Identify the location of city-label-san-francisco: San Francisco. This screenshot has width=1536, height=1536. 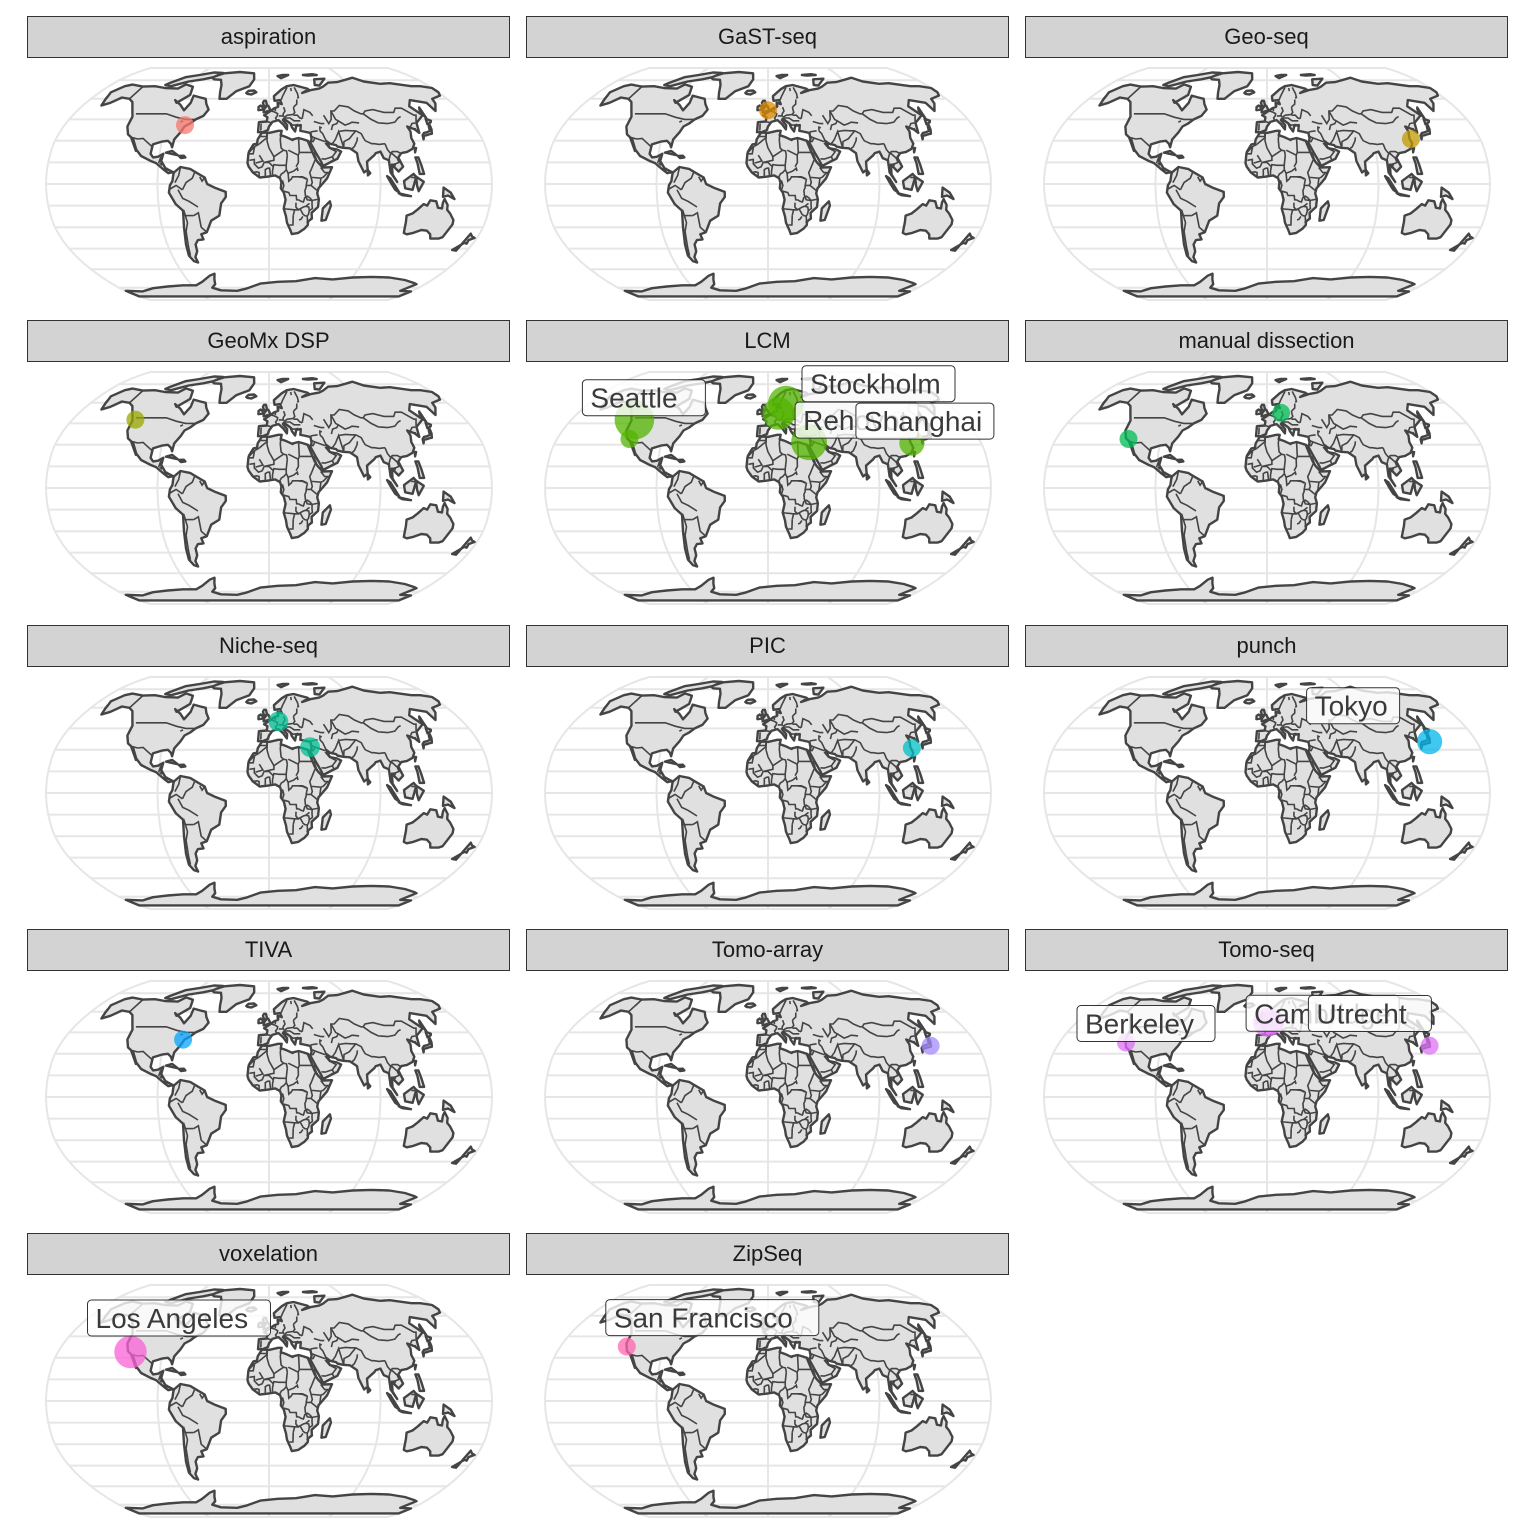
(712, 1318).